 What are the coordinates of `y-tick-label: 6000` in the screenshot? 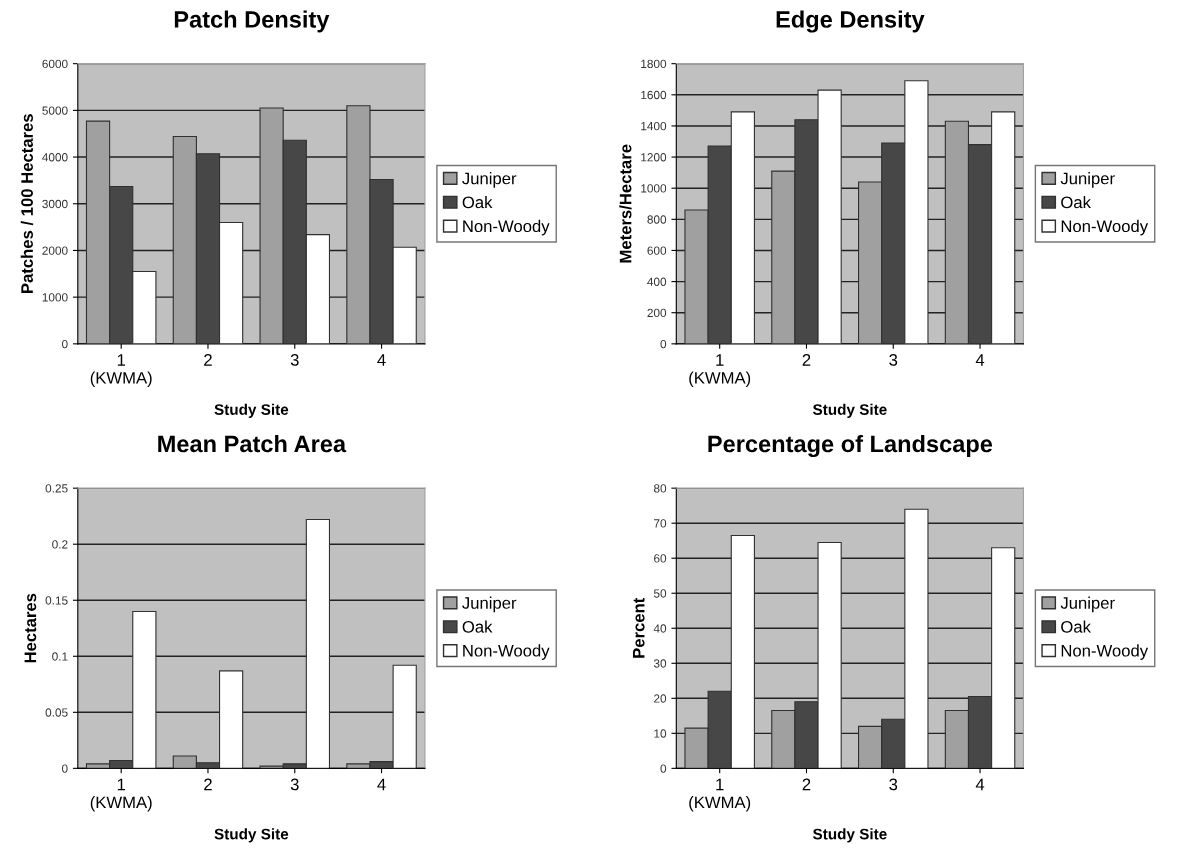 It's located at (55, 64).